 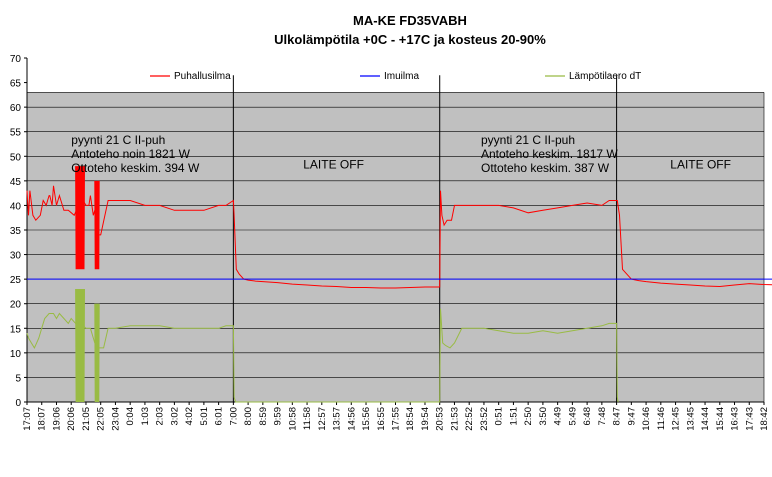 What do you see at coordinates (549, 154) in the screenshot?
I see `phase3-info: Antoteho keskim. 1817 W` at bounding box center [549, 154].